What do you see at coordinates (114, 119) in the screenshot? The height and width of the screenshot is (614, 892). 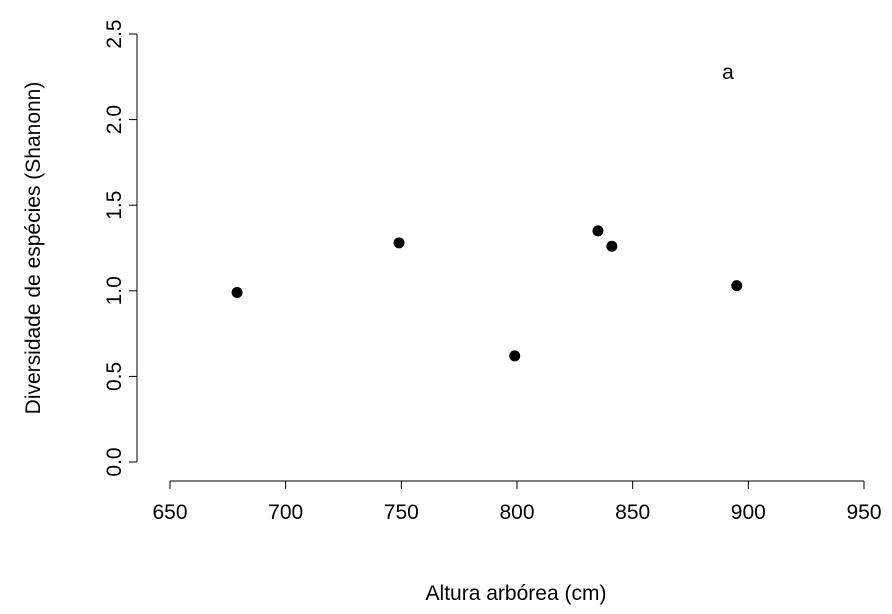 I see `y-tick-label: 2.0` at bounding box center [114, 119].